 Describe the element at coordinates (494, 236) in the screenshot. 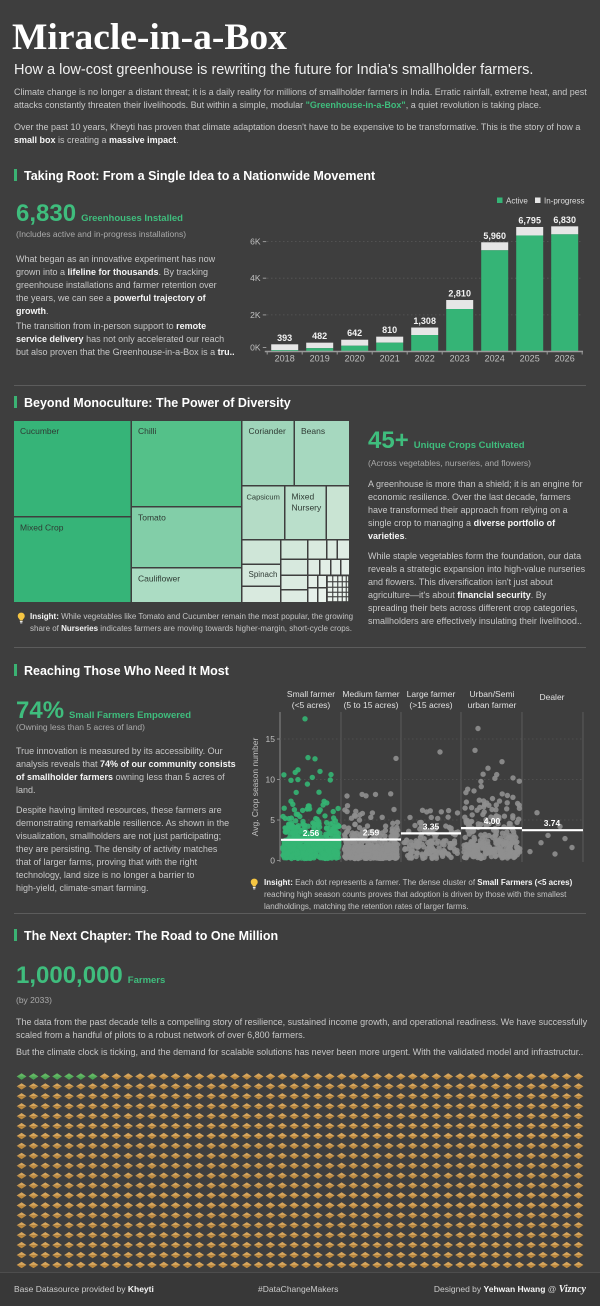

I see `svg-text: 5,960` at that location.